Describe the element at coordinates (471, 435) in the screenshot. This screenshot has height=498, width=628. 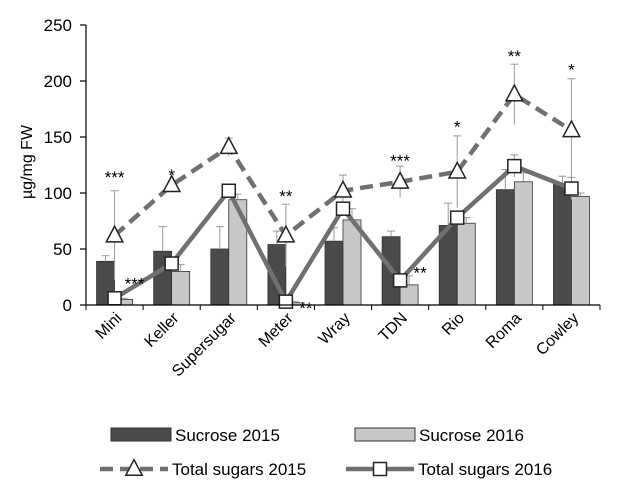
I see `legend-label: Sucrose 2016` at that location.